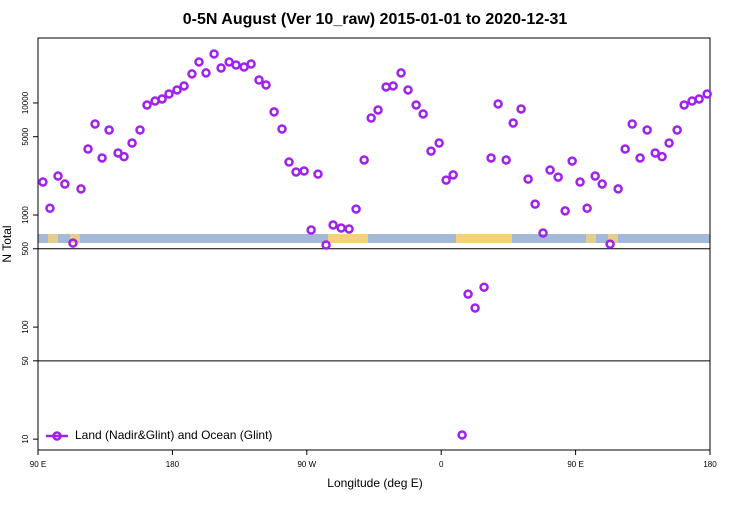  What do you see at coordinates (25, 438) in the screenshot?
I see `y-tick-label: 10` at bounding box center [25, 438].